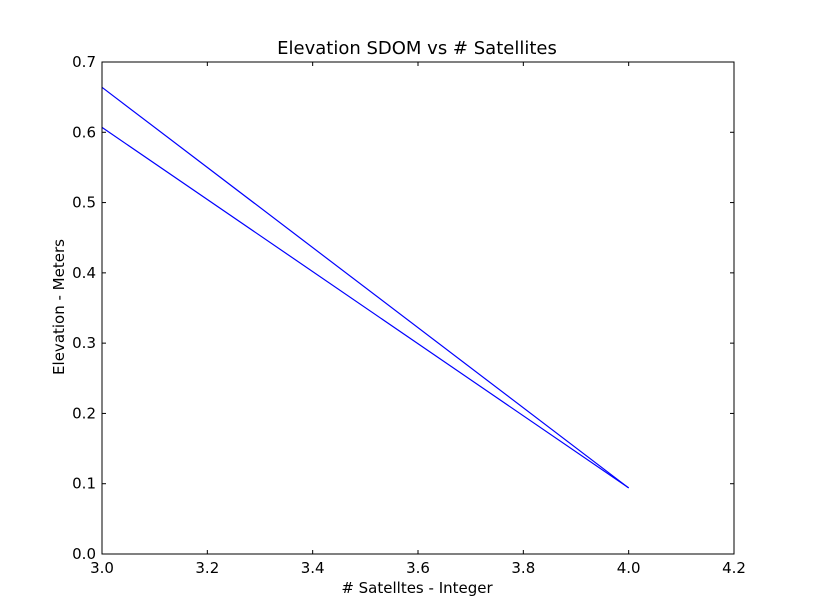  Describe the element at coordinates (102, 568) in the screenshot. I see `x-tick-label: 3.0` at that location.